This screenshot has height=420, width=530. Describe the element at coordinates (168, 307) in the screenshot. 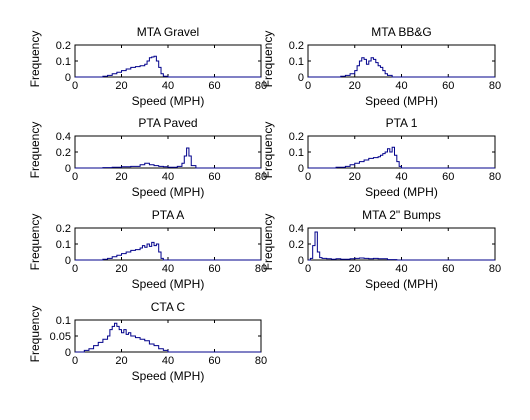

I see `subplot-title: CTA C` at that location.